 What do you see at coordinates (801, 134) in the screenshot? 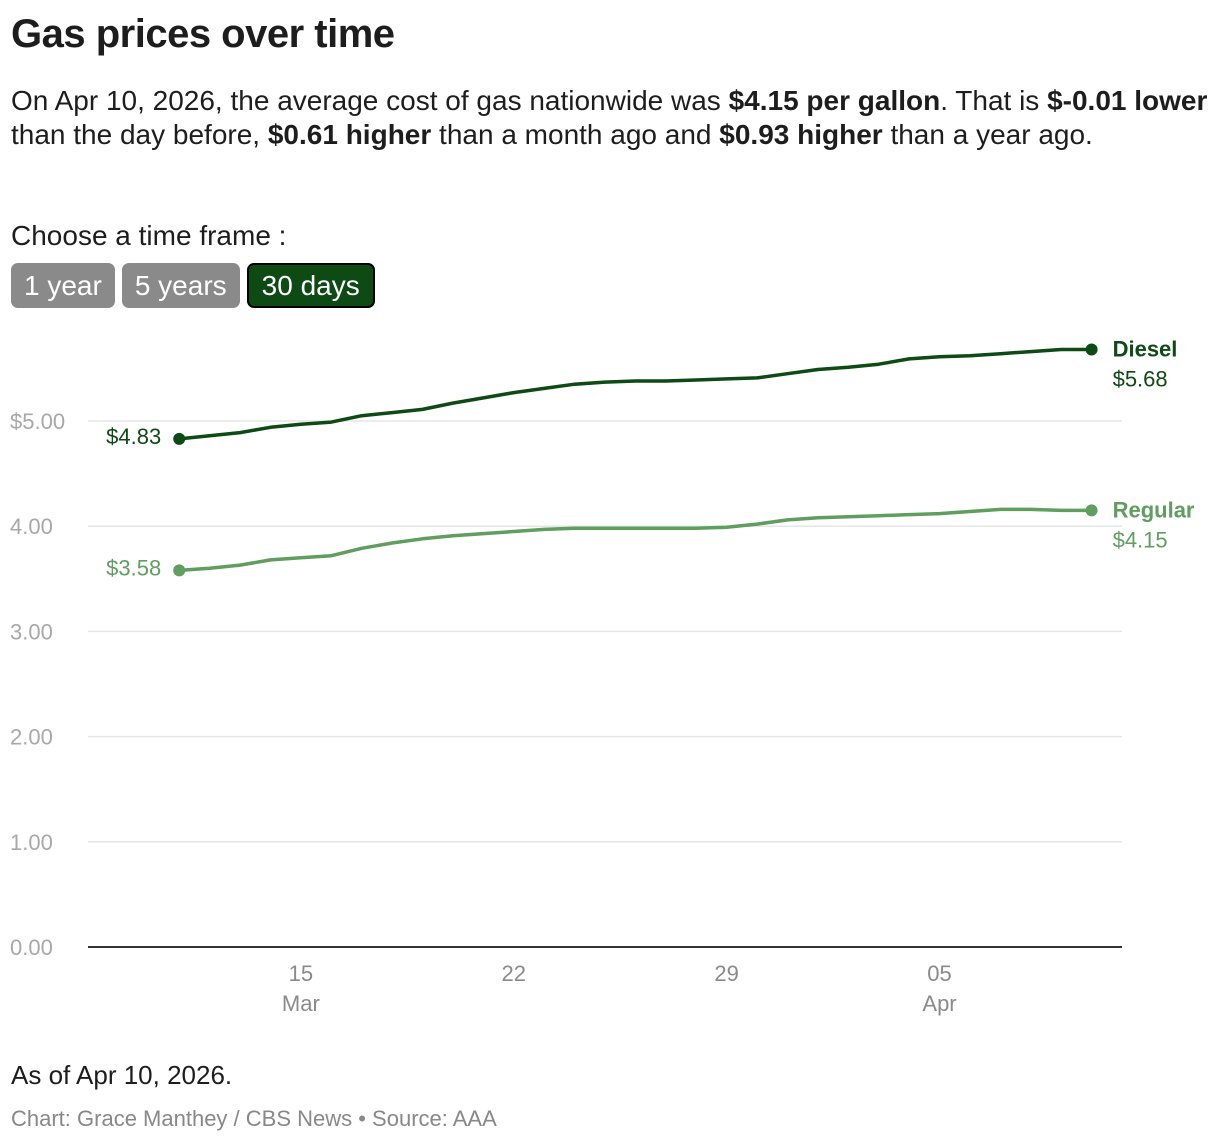
I see `summary-highlight: $0.93 higher` at bounding box center [801, 134].